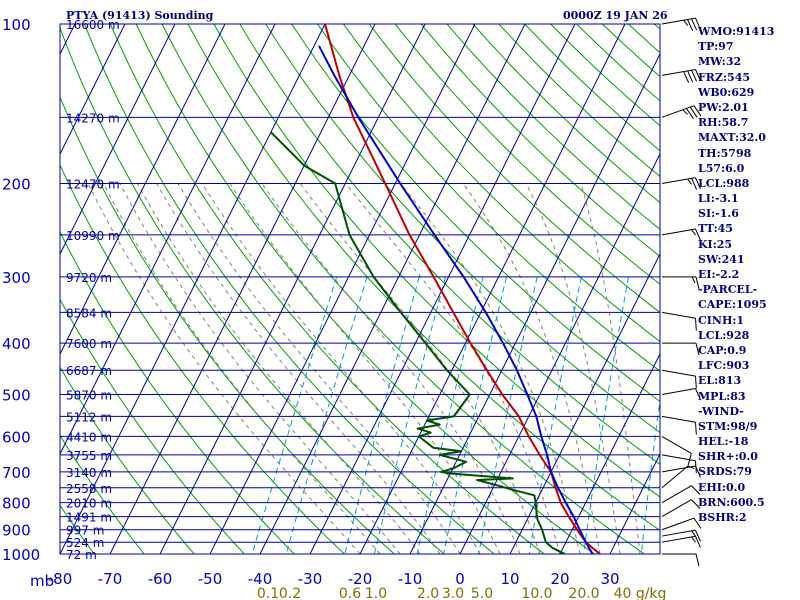 Image resolution: width=800 pixels, height=600 pixels. Describe the element at coordinates (16, 395) in the screenshot. I see `pressure-tick-label: 500` at that location.